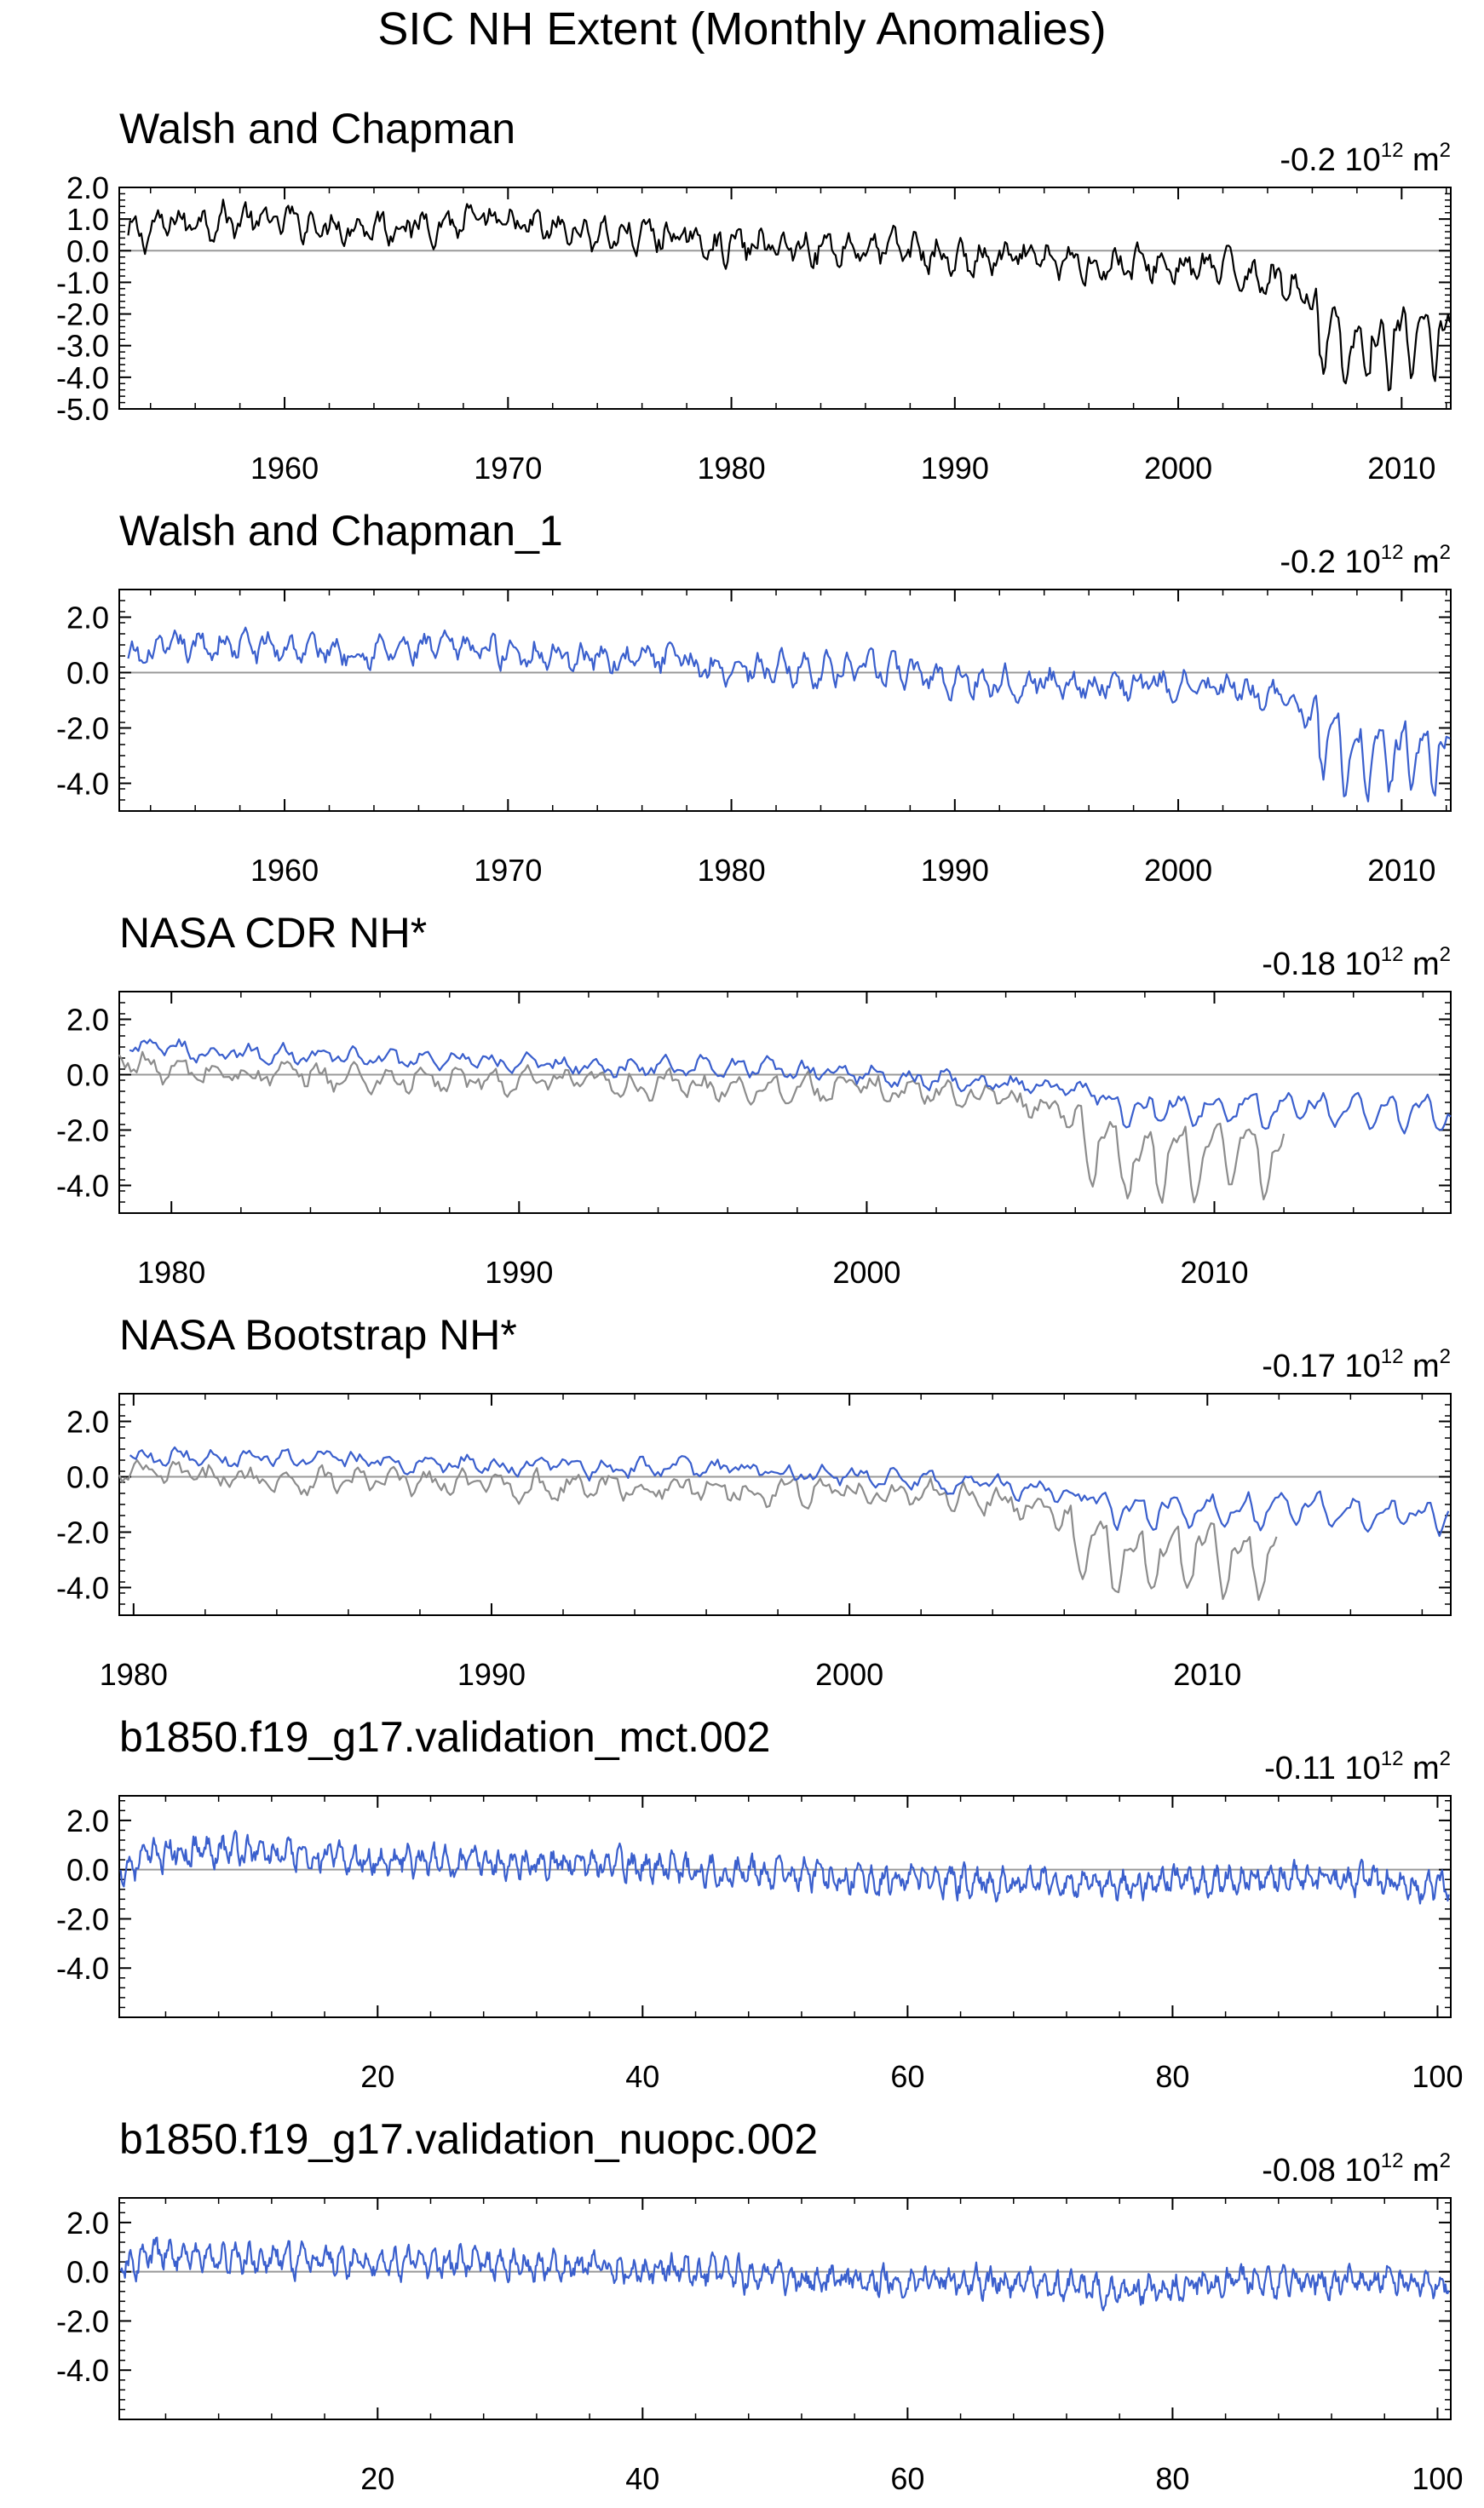  I want to click on panel-mean-label: -0.18 1012 m2, so click(1356, 962).